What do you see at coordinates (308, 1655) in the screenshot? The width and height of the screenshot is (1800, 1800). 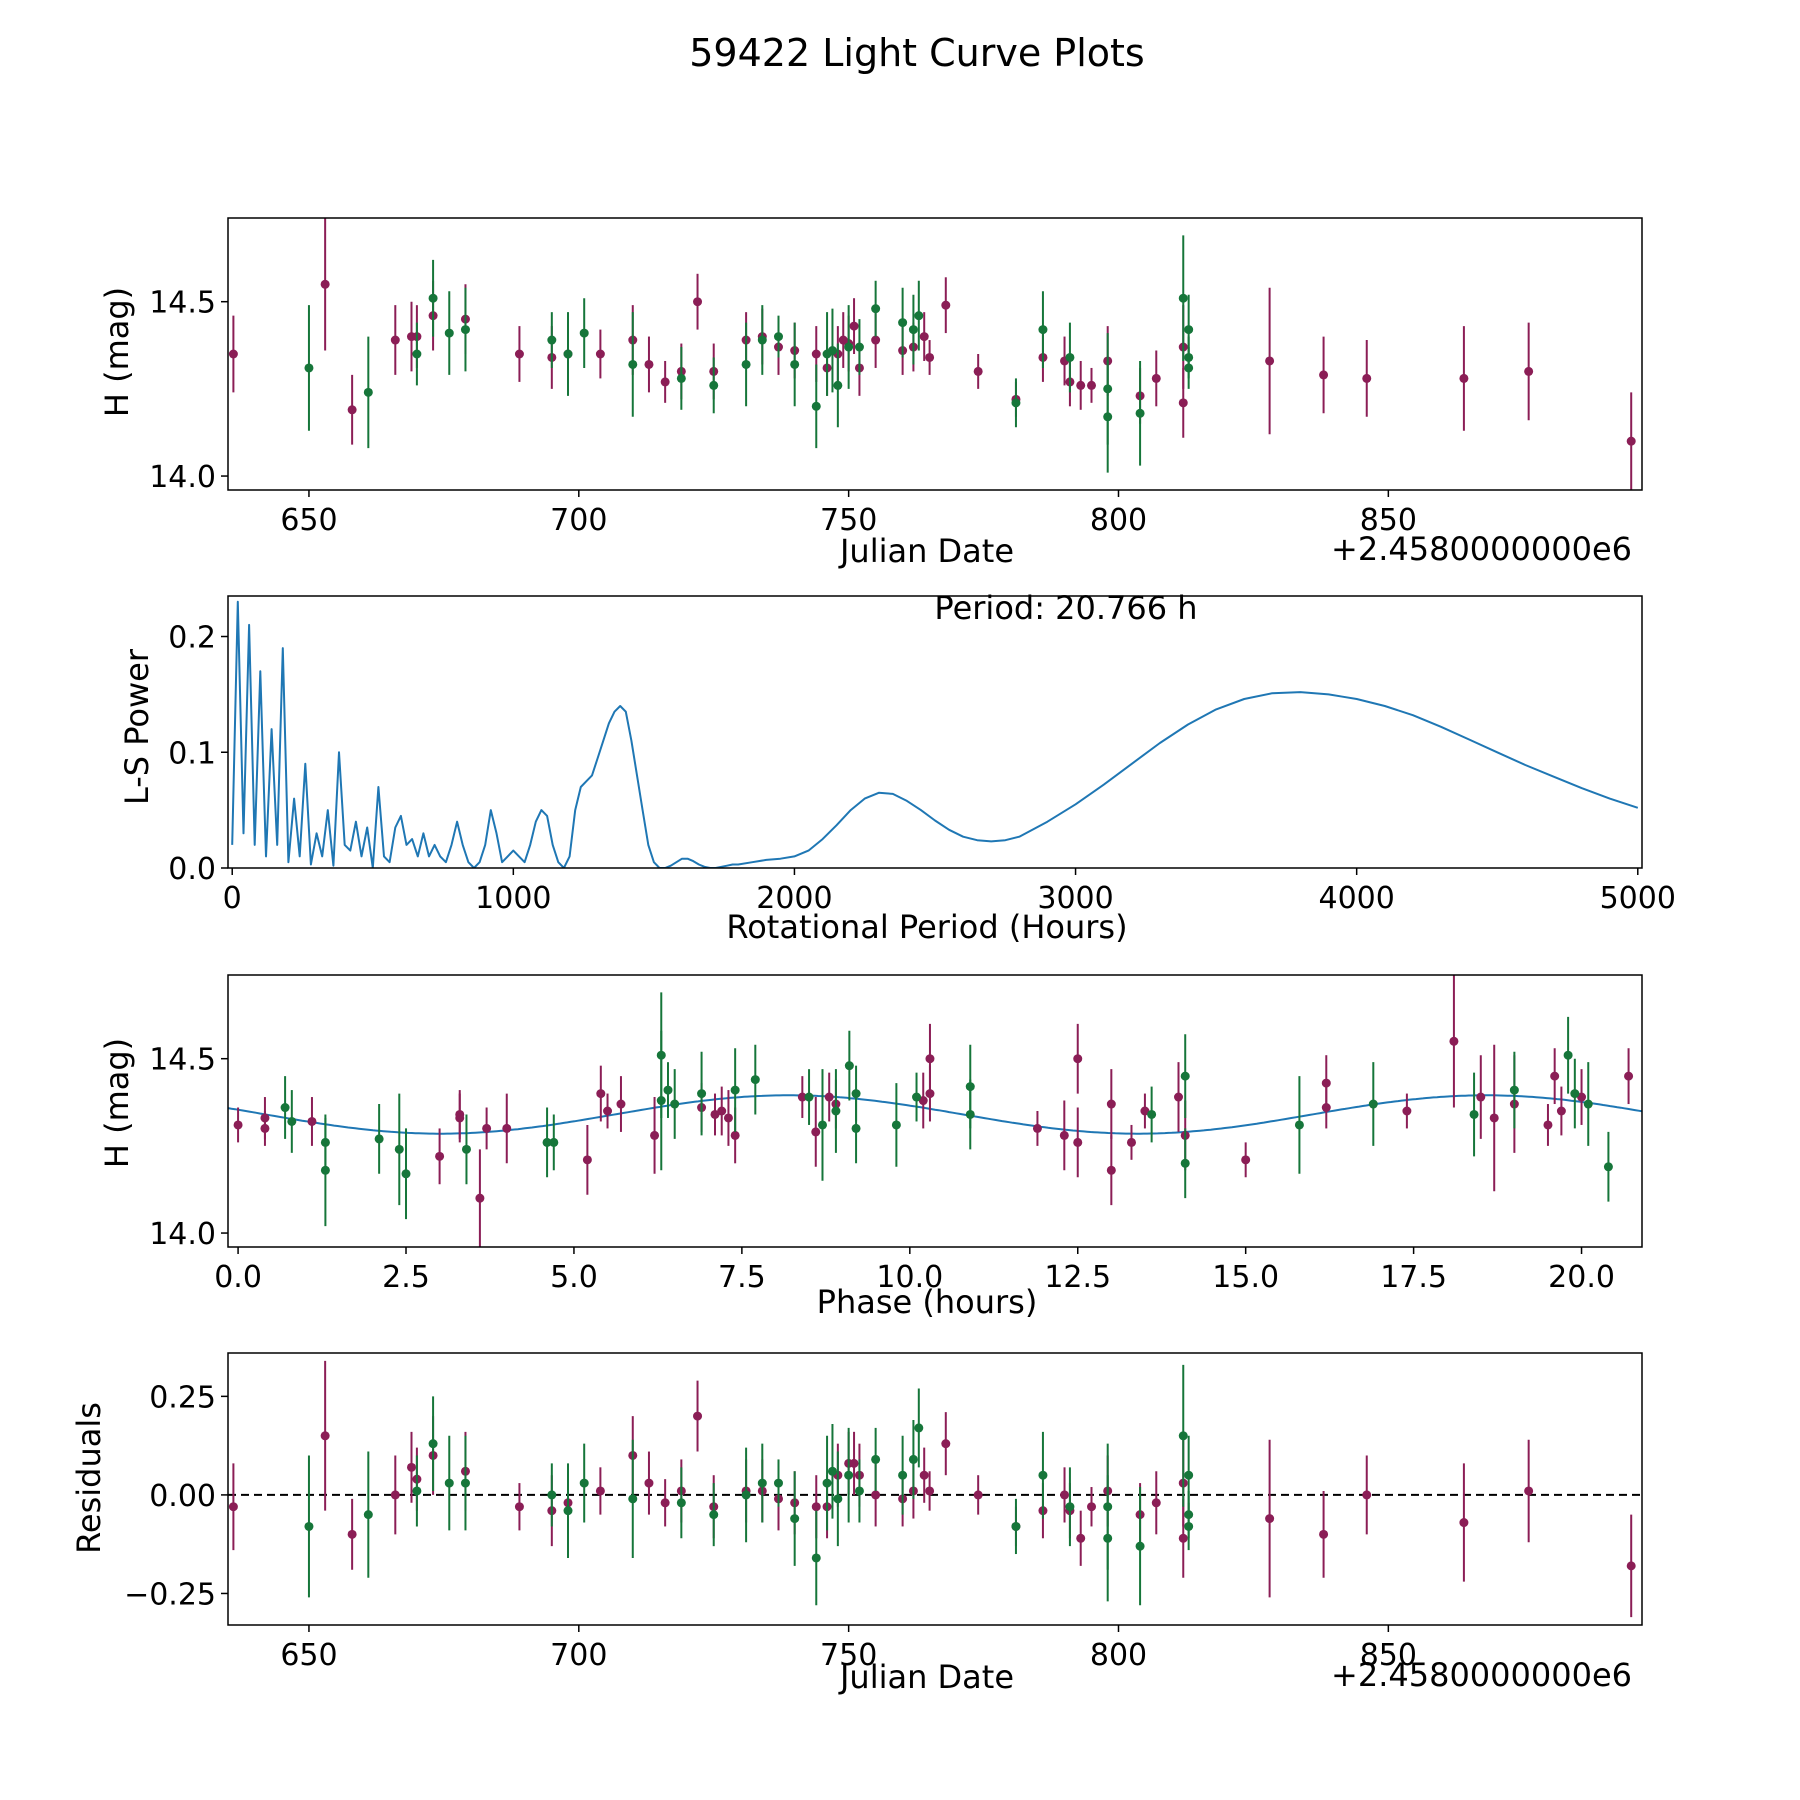 I see `residuals-xtick-label: 650` at bounding box center [308, 1655].